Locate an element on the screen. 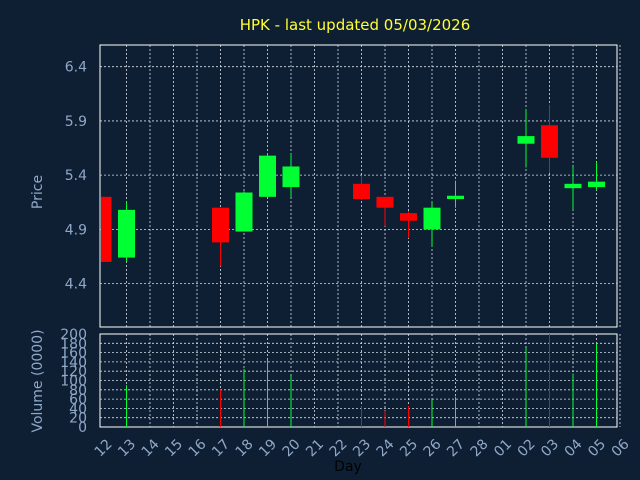  x-tick-label: 20 is located at coordinates (292, 448).